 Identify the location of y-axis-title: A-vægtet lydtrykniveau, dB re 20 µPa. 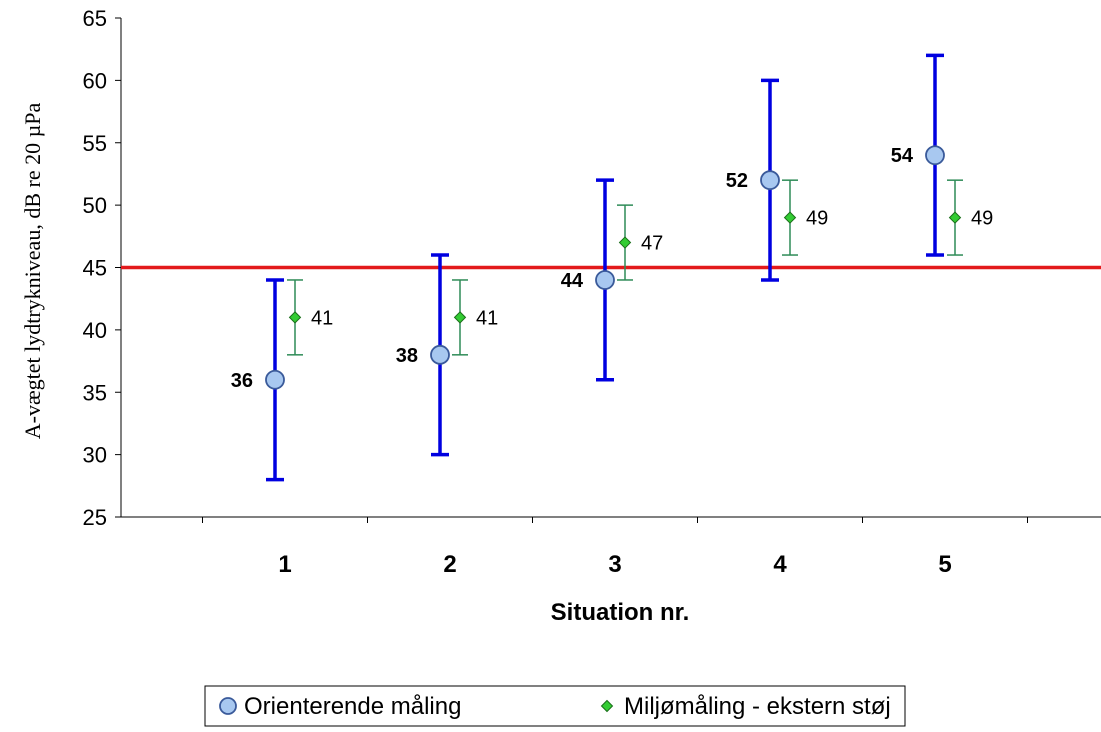
(32, 271).